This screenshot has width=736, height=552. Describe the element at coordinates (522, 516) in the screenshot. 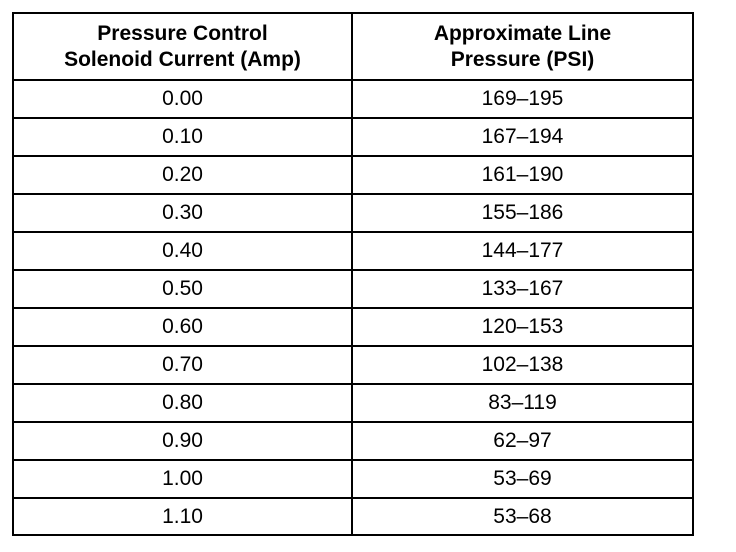

I see `data-cell: 53–68` at that location.